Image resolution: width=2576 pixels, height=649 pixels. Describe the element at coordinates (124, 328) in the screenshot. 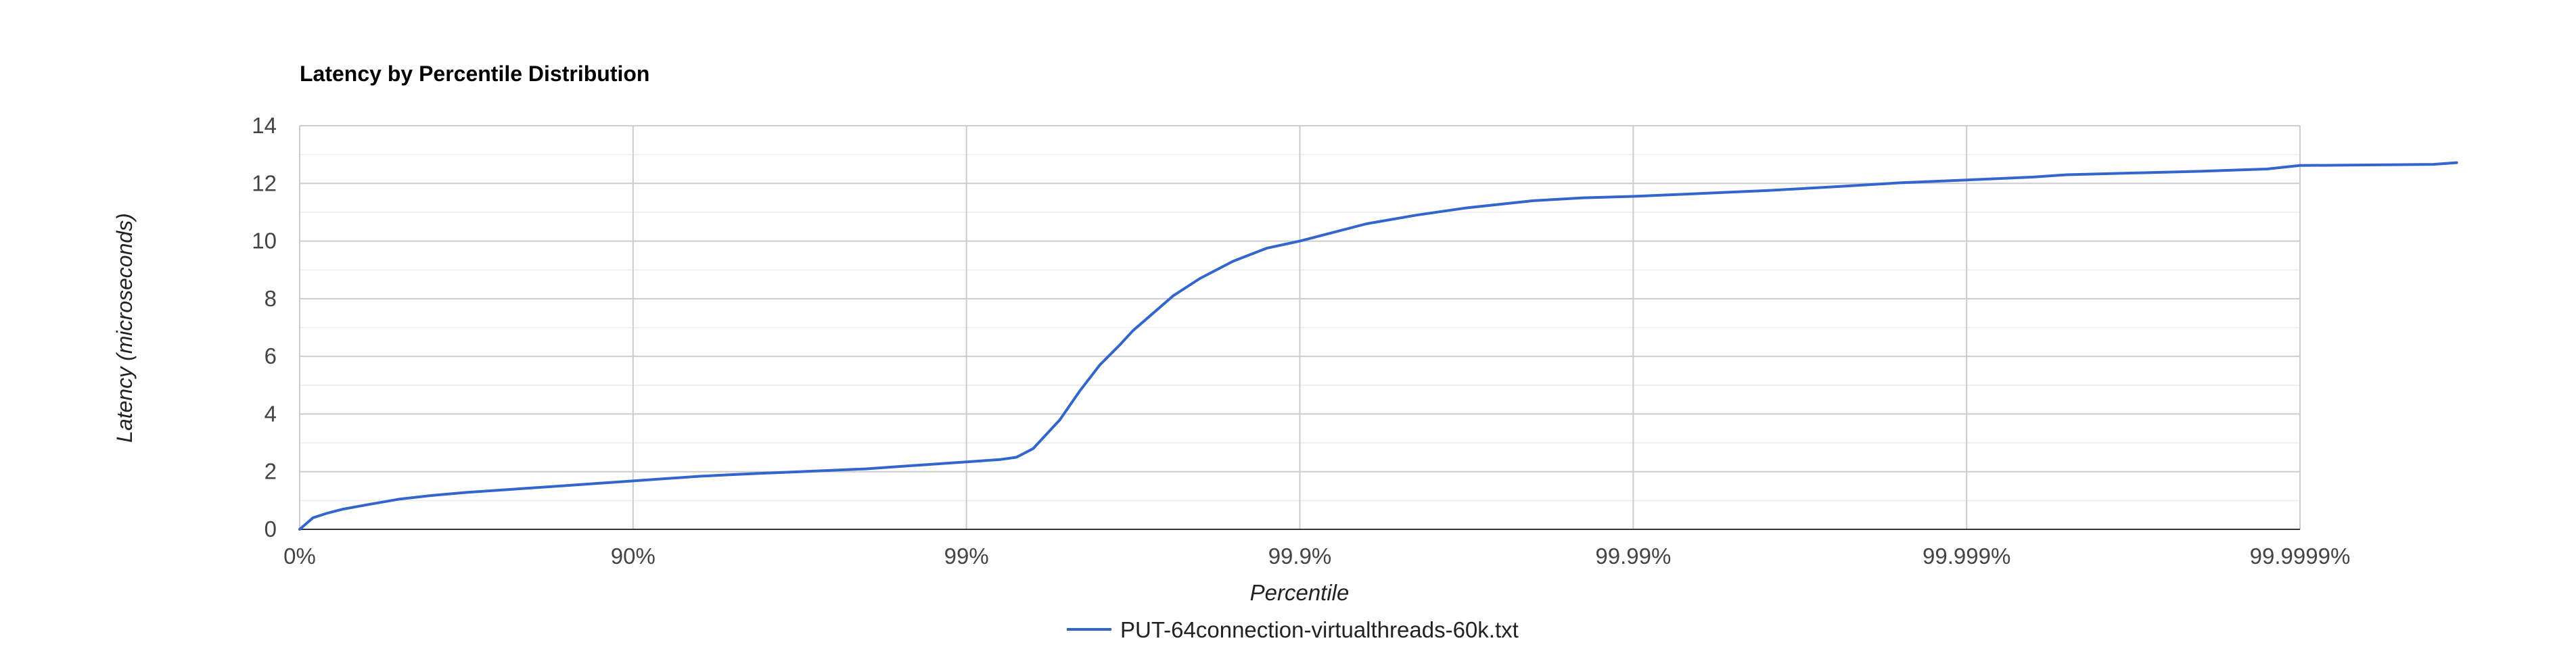

I see `y-axis-label: Latency (microseconds)` at that location.